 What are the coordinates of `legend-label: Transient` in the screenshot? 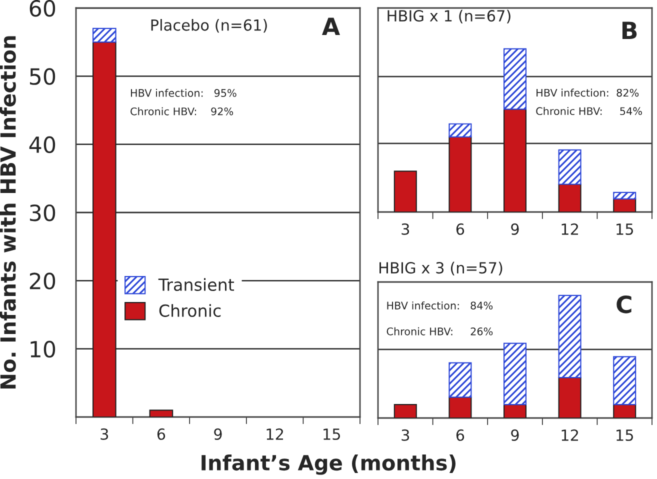 It's located at (196, 285).